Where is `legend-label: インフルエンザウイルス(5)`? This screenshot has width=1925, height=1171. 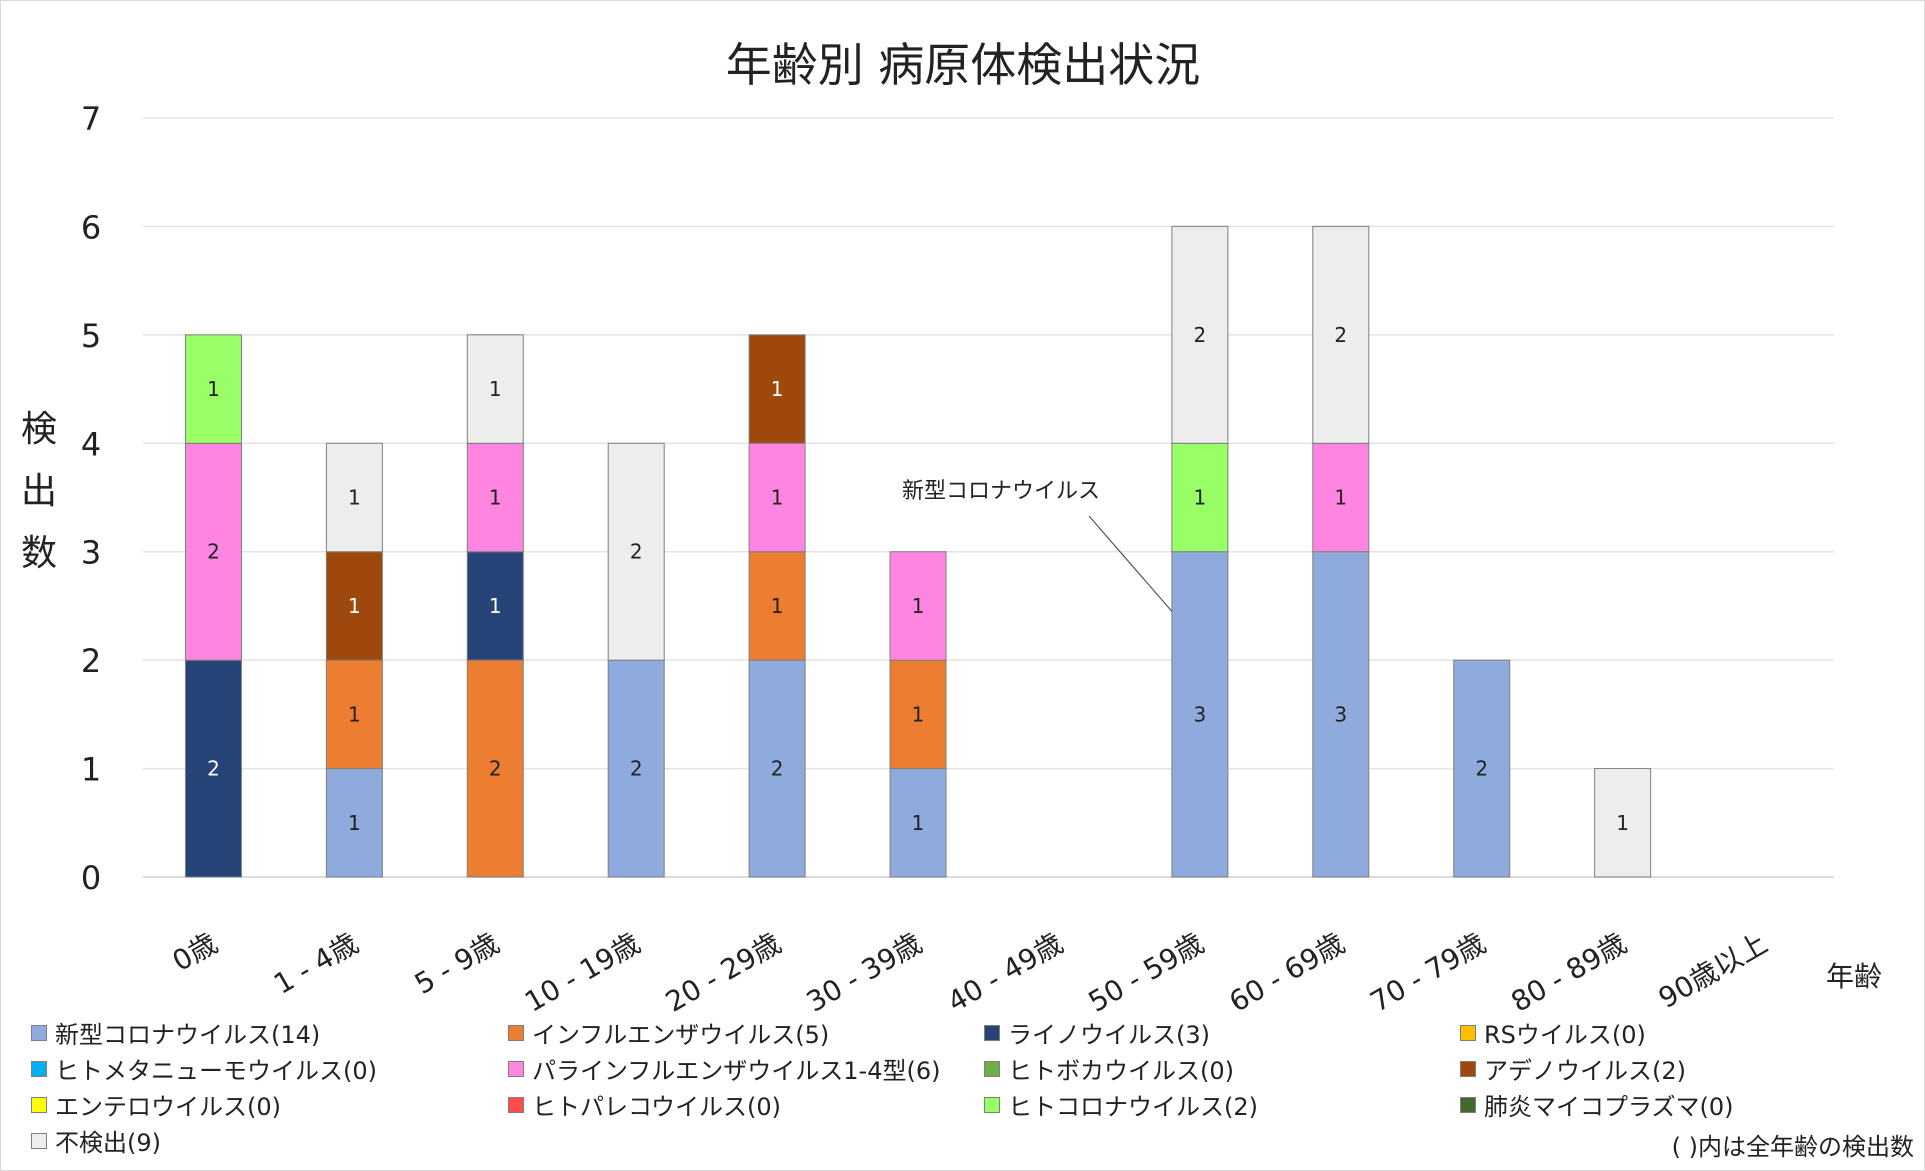 legend-label: インフルエンザウイルス(5) is located at coordinates (681, 1035).